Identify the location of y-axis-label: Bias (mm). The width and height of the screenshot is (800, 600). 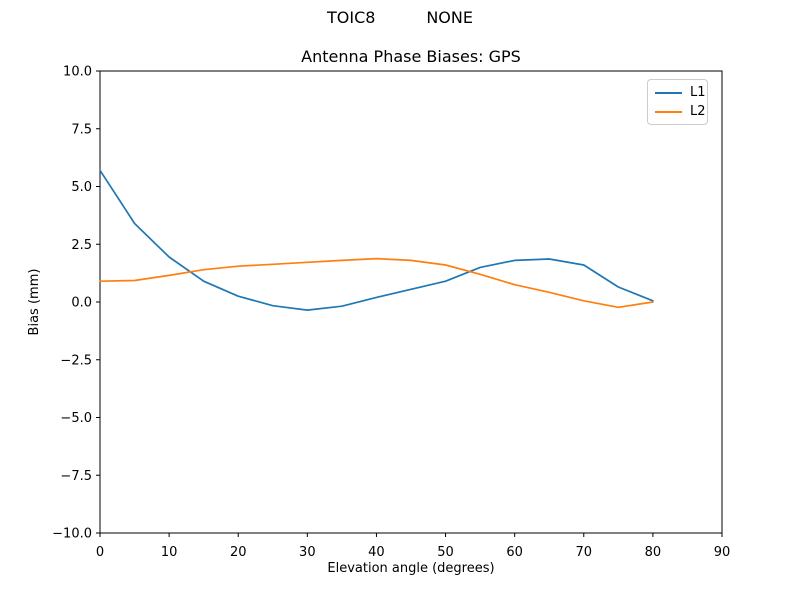
(34, 302).